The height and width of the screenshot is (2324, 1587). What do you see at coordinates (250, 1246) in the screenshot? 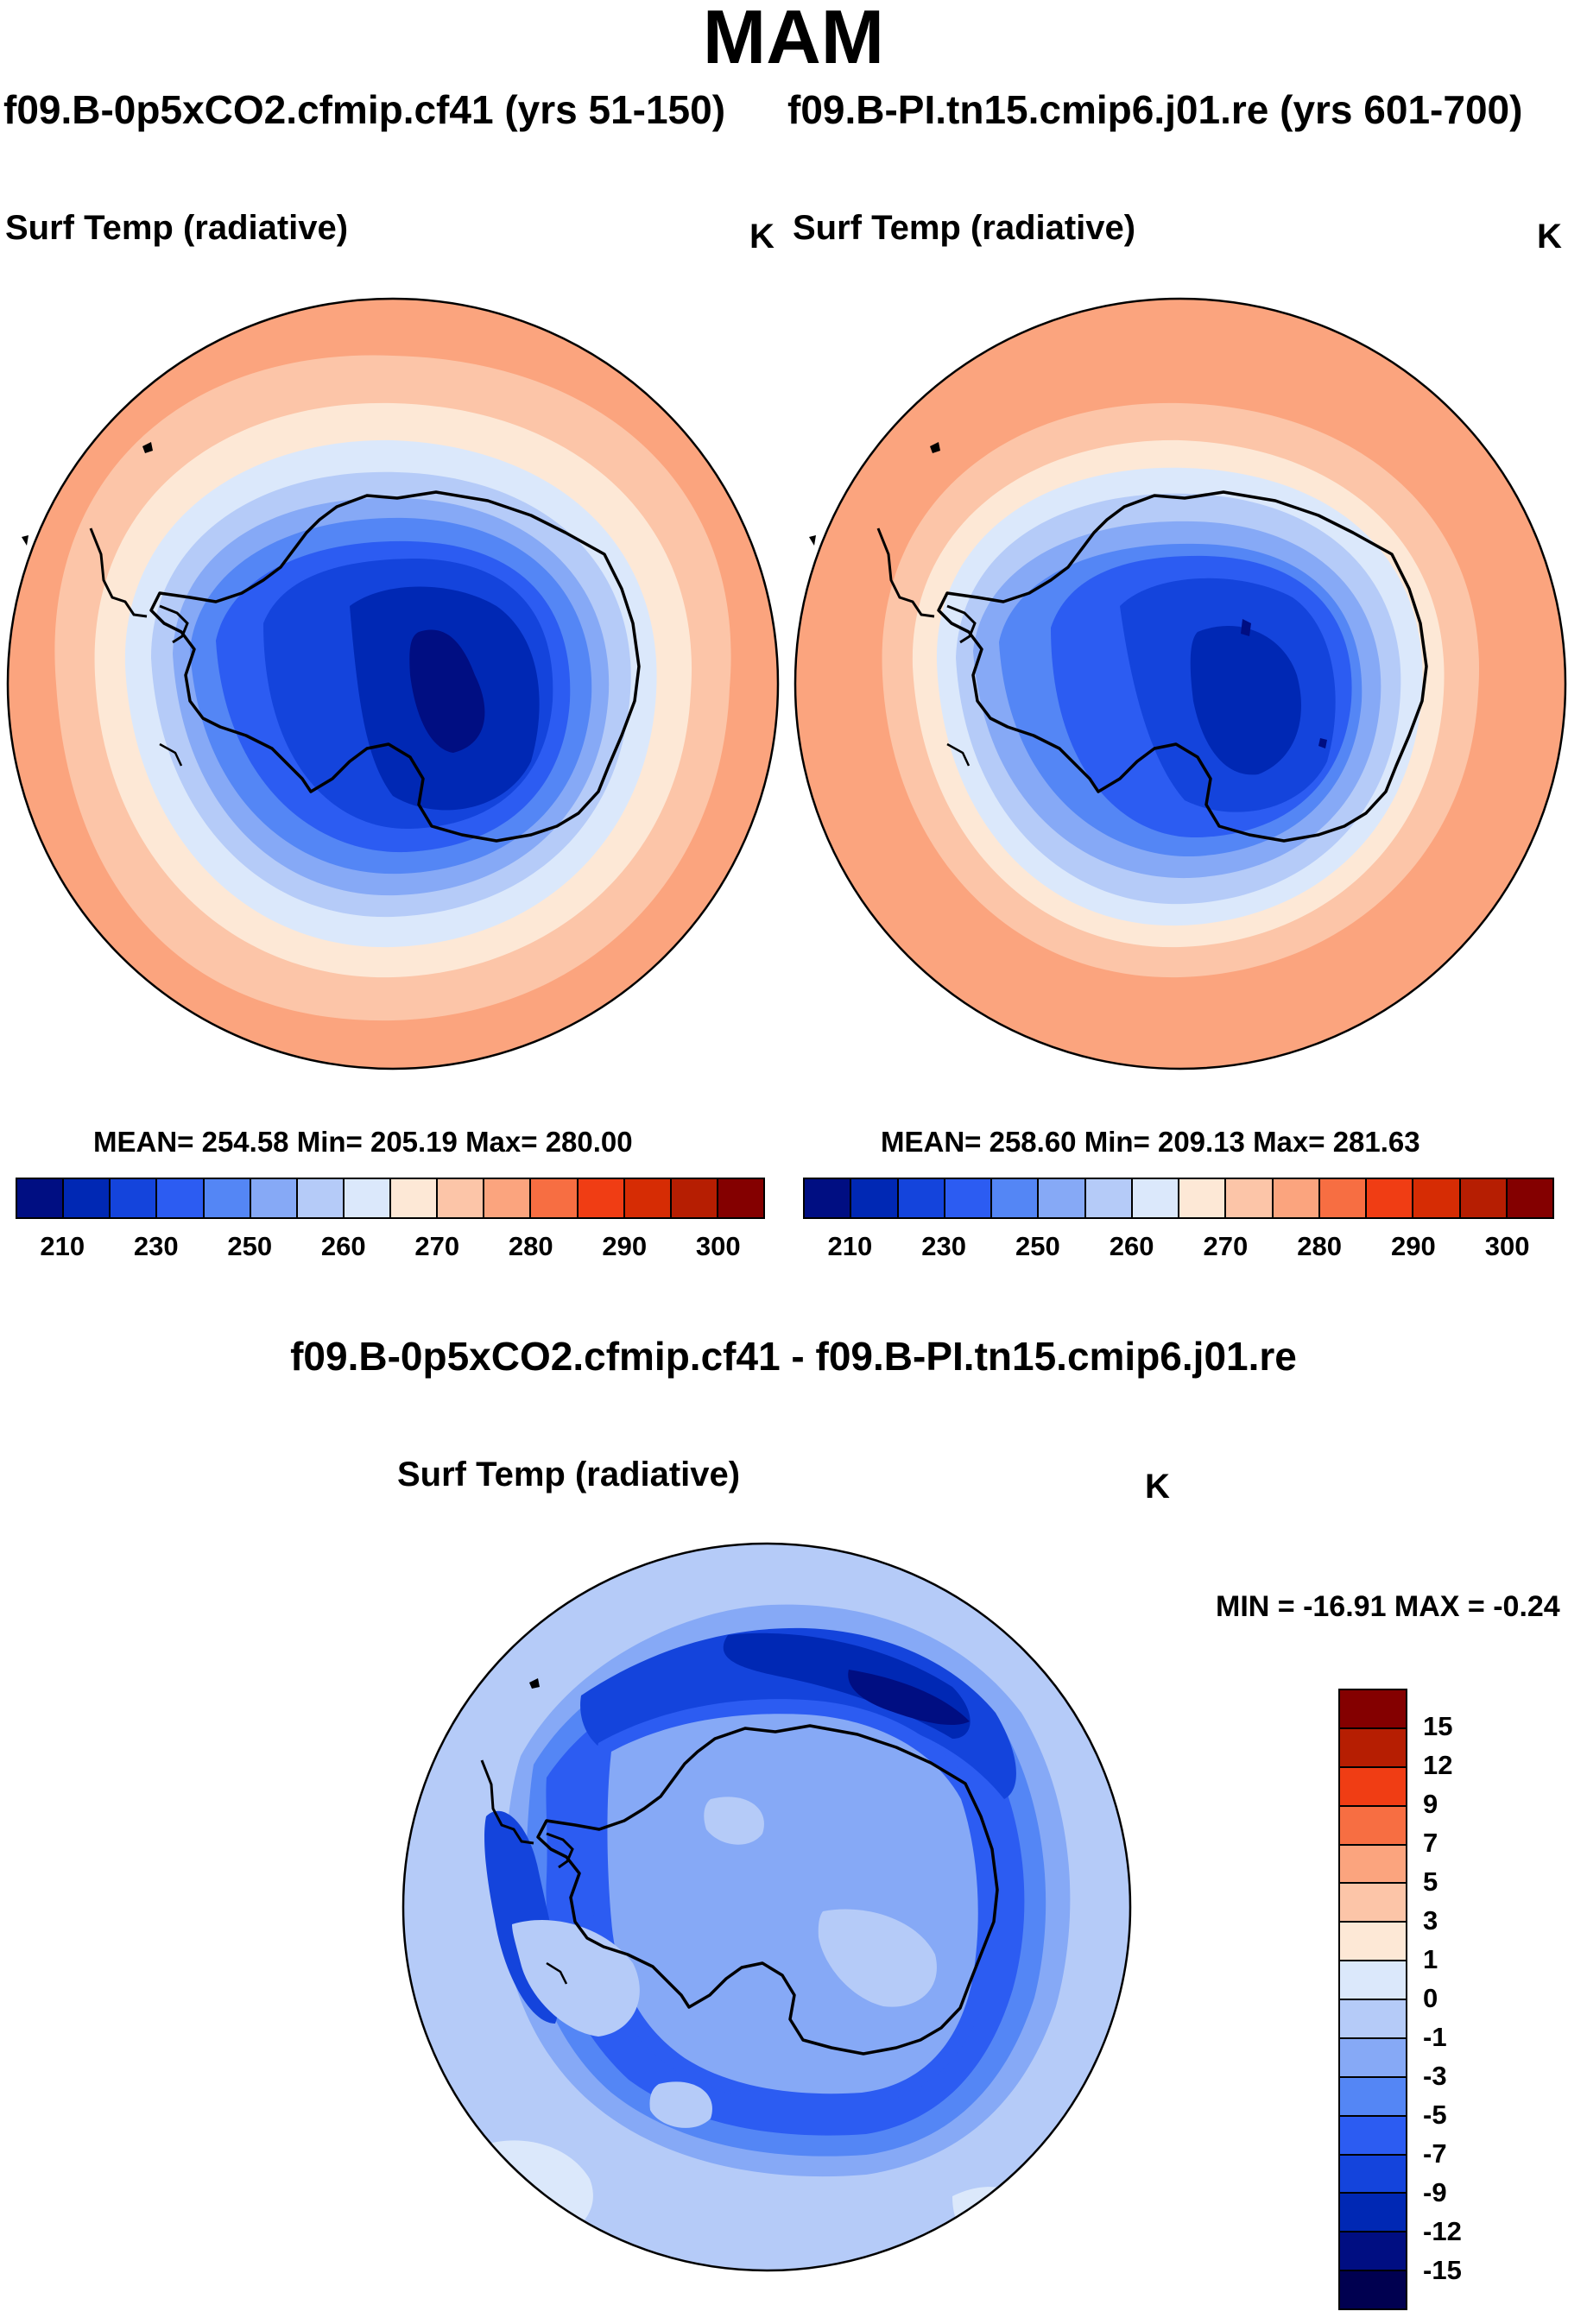
I see `colorbar-left-tick-label: 250` at bounding box center [250, 1246].